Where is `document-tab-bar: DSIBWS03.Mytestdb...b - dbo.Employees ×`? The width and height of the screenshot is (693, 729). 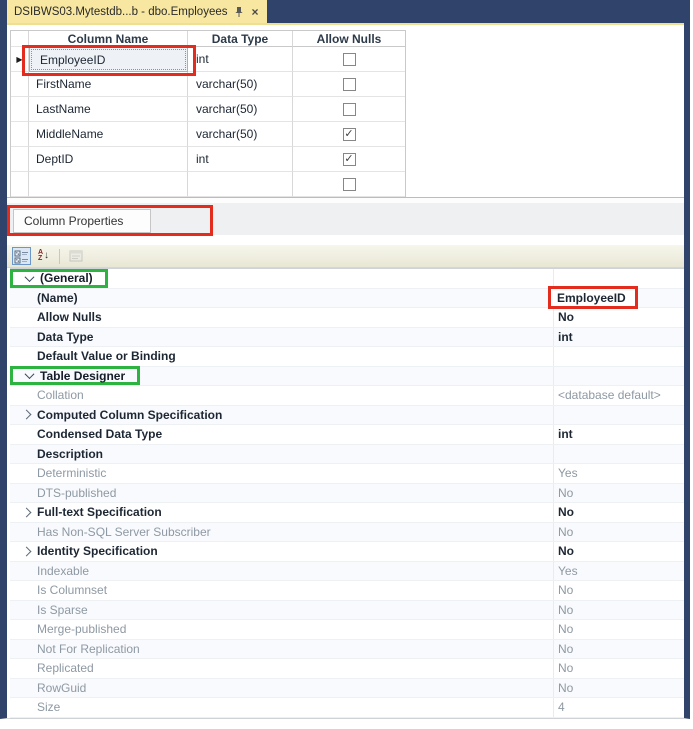
document-tab-bar: DSIBWS03.Mytestdb...b - dbo.Employees × is located at coordinates (345, 12).